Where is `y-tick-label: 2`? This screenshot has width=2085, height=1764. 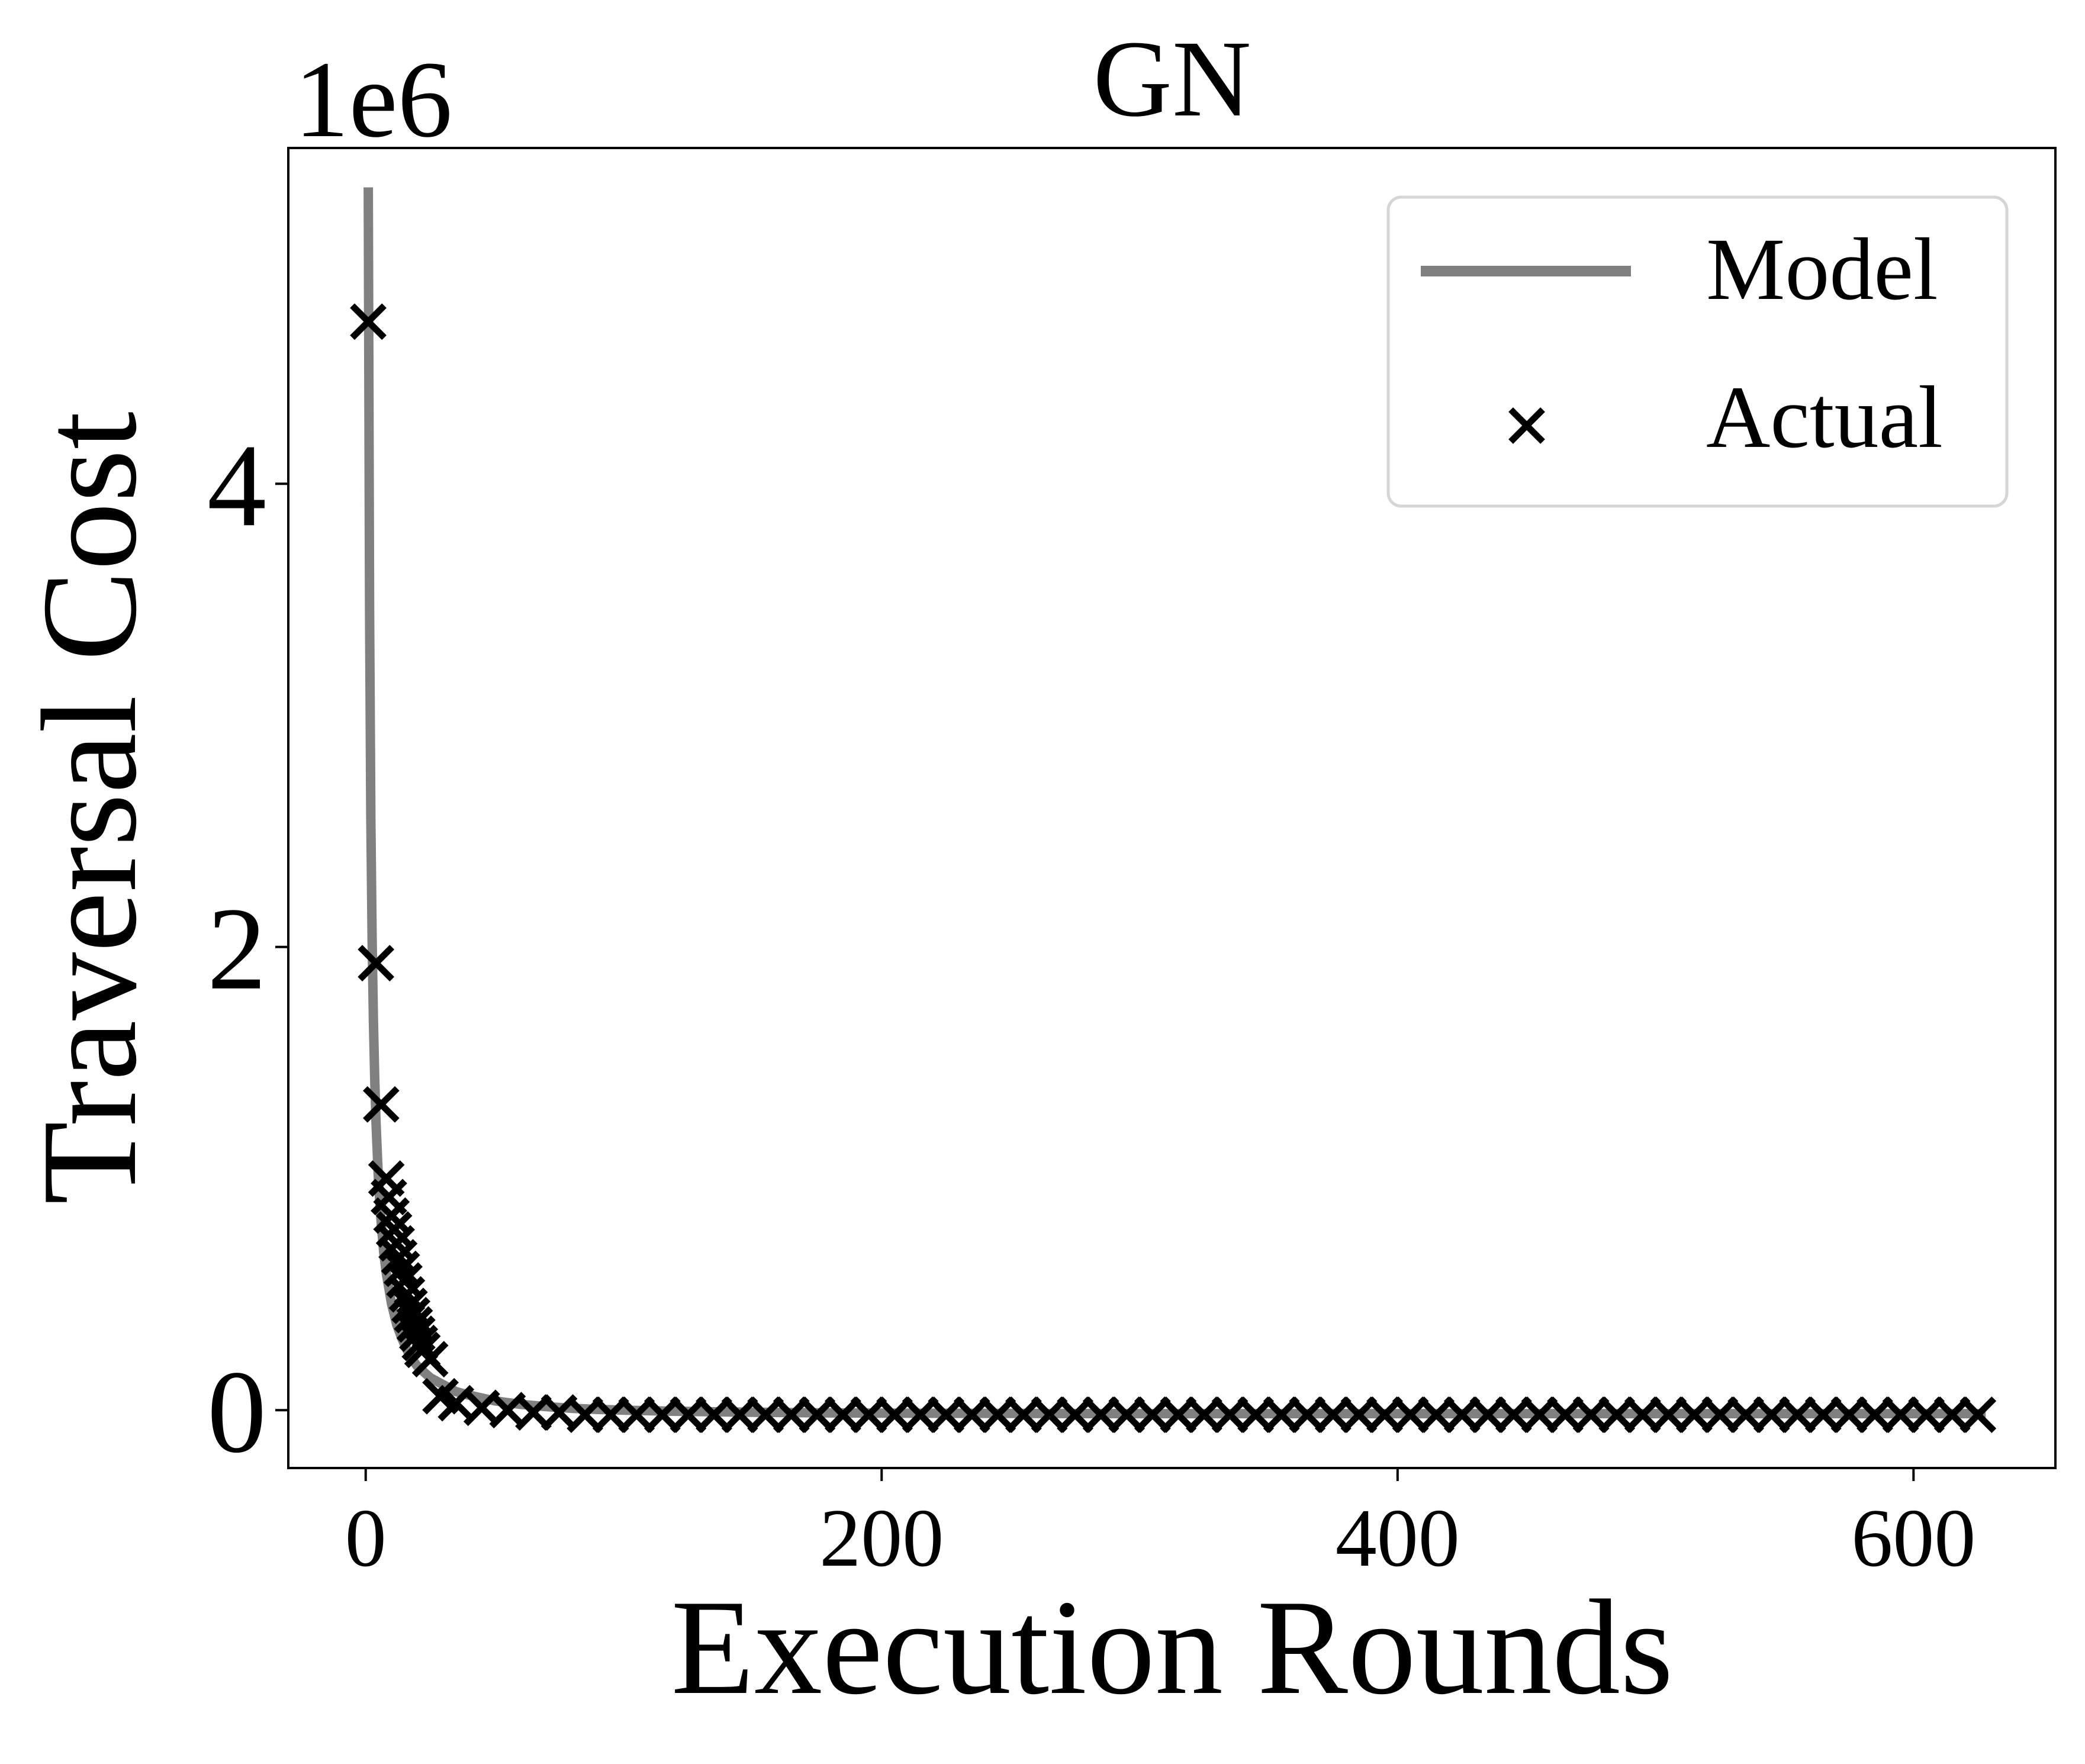
y-tick-label: 2 is located at coordinates (236, 950).